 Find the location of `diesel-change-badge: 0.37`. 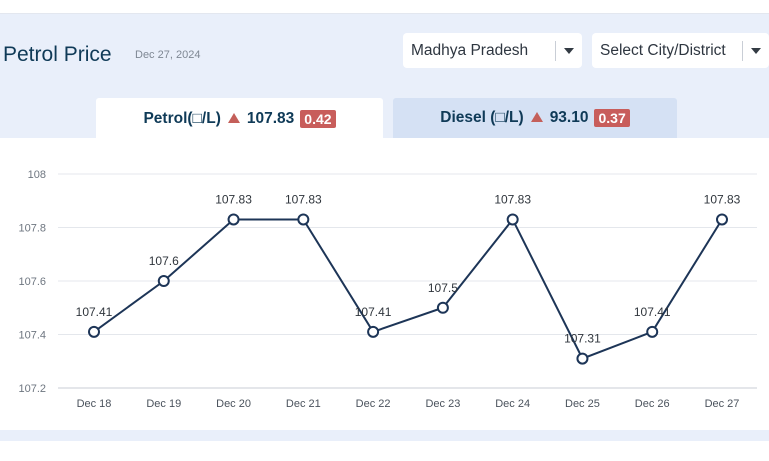

diesel-change-badge: 0.37 is located at coordinates (612, 118).